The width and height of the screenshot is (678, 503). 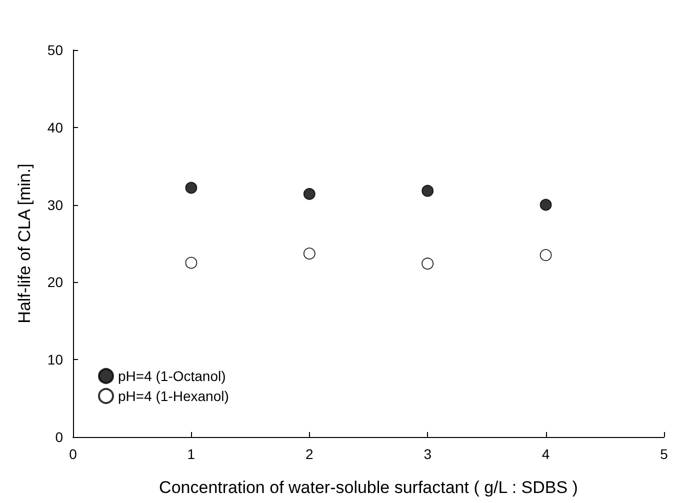 I want to click on x-tick-label: 3, so click(x=428, y=454).